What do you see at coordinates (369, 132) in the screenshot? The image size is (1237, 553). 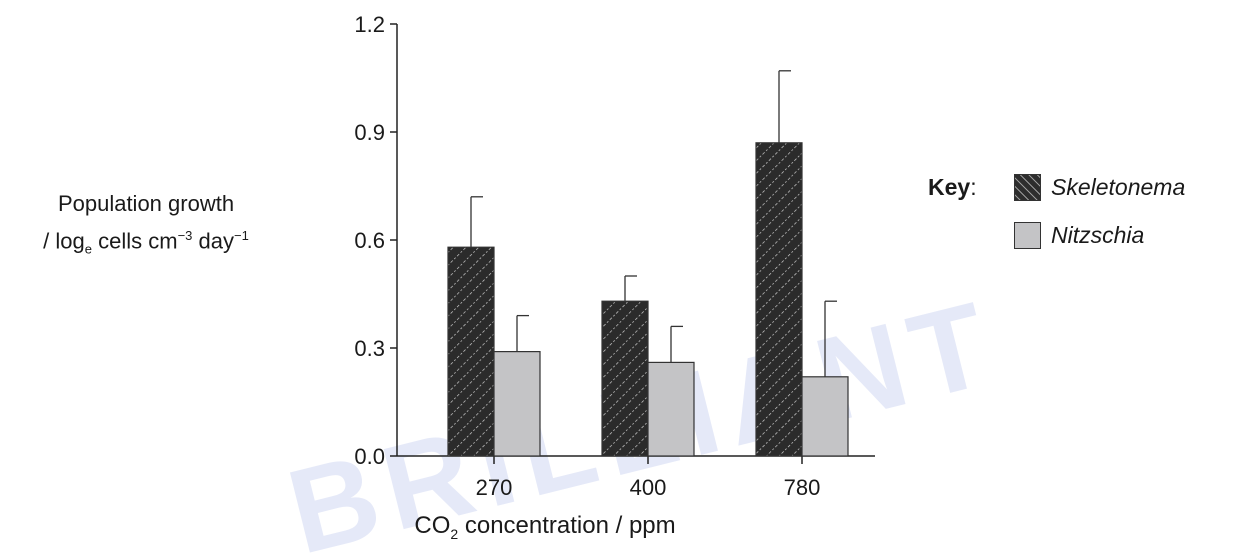 I see `y-tick-label: 0.9` at bounding box center [369, 132].